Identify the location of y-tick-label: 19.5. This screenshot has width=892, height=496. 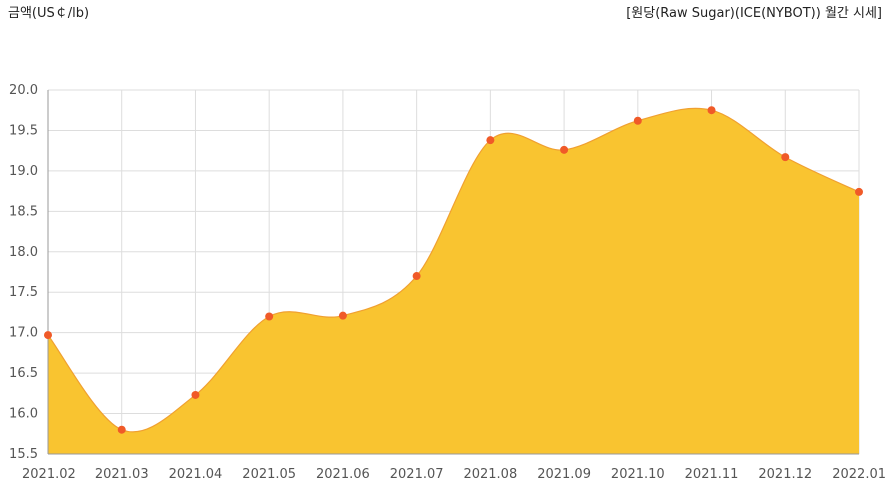
(23, 130).